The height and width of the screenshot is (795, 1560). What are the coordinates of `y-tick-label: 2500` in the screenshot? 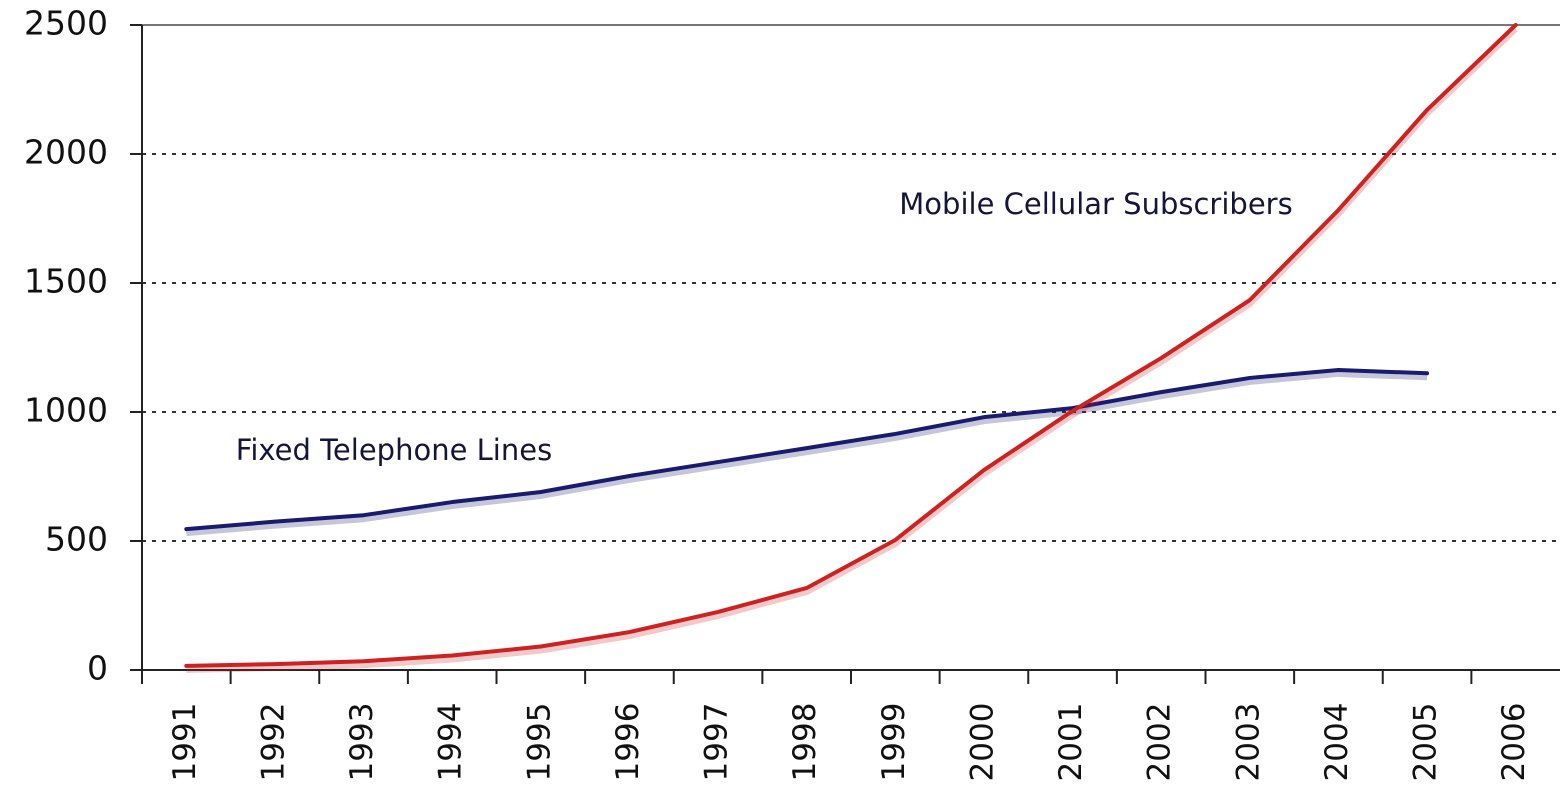 It's located at (66, 23).